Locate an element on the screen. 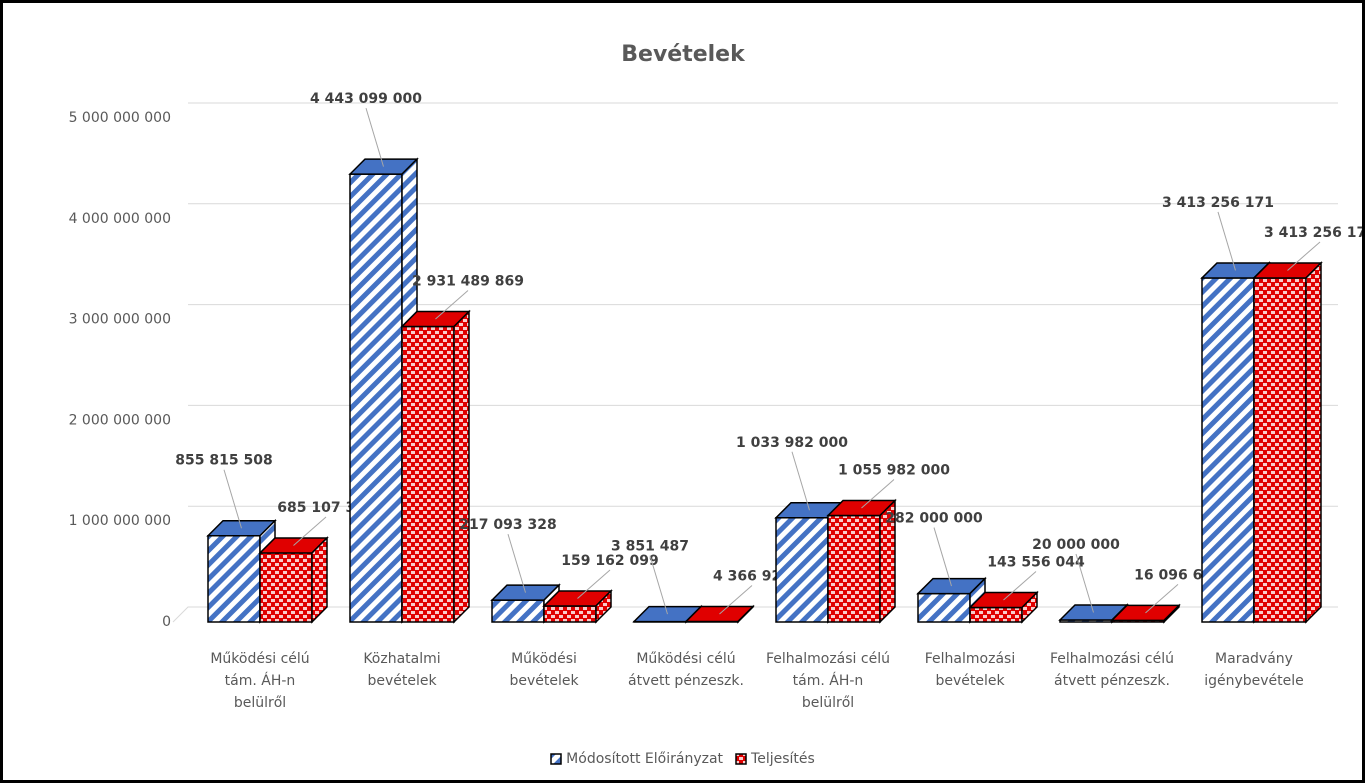  value-label: 282 000 000 is located at coordinates (934, 519).